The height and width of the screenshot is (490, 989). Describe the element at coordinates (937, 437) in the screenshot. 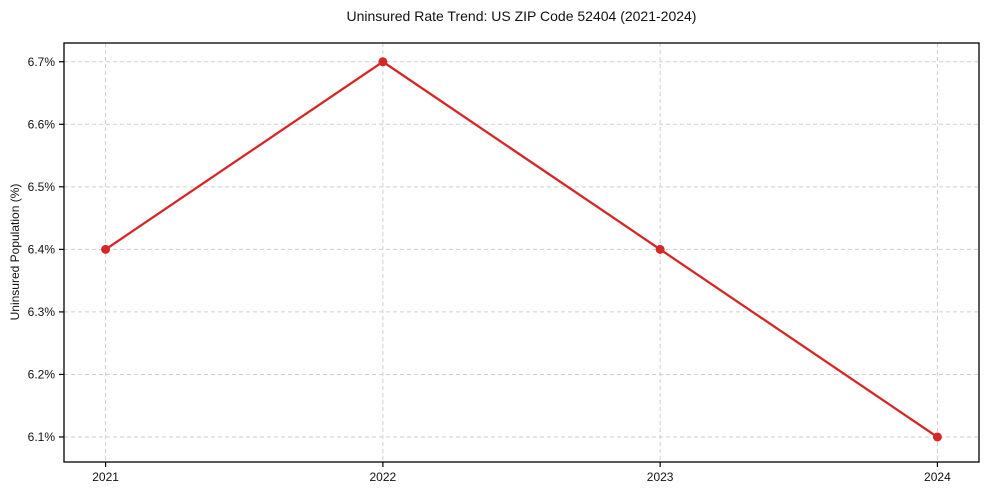

I see `data-point-2024` at that location.